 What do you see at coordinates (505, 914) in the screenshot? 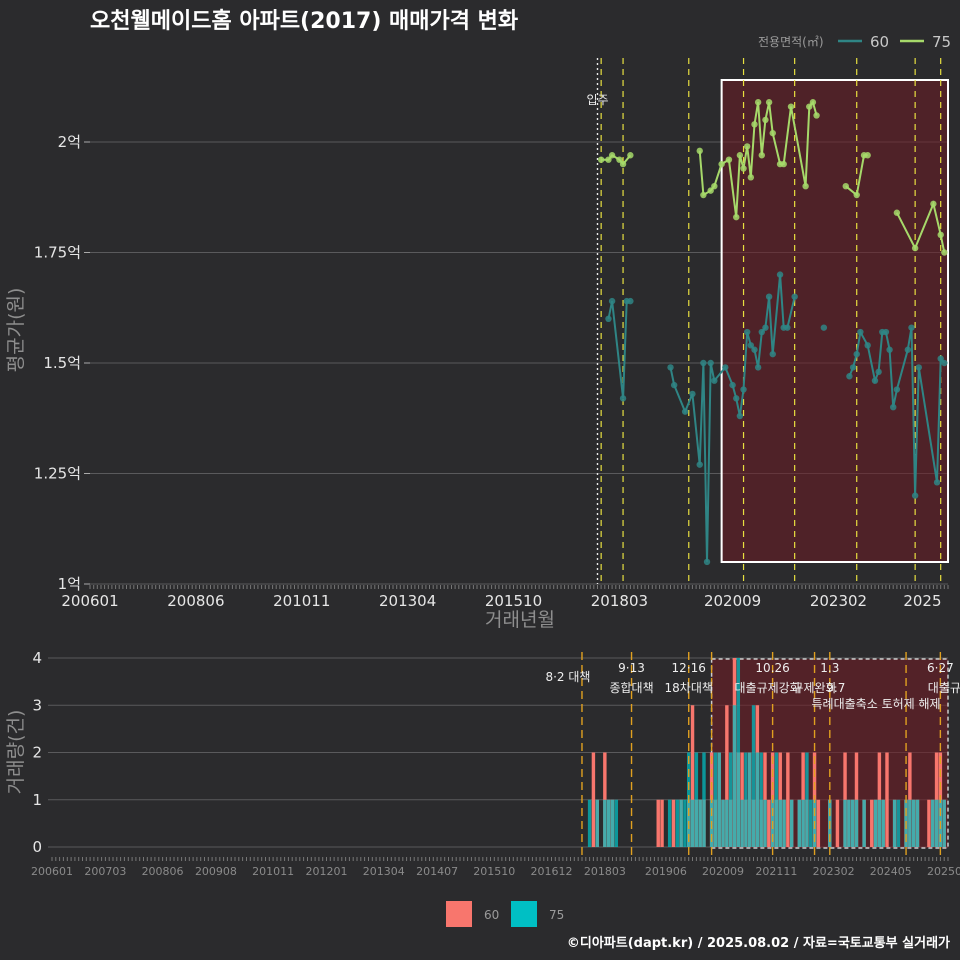
I see `legend-bottom: 60 75` at bounding box center [505, 914].